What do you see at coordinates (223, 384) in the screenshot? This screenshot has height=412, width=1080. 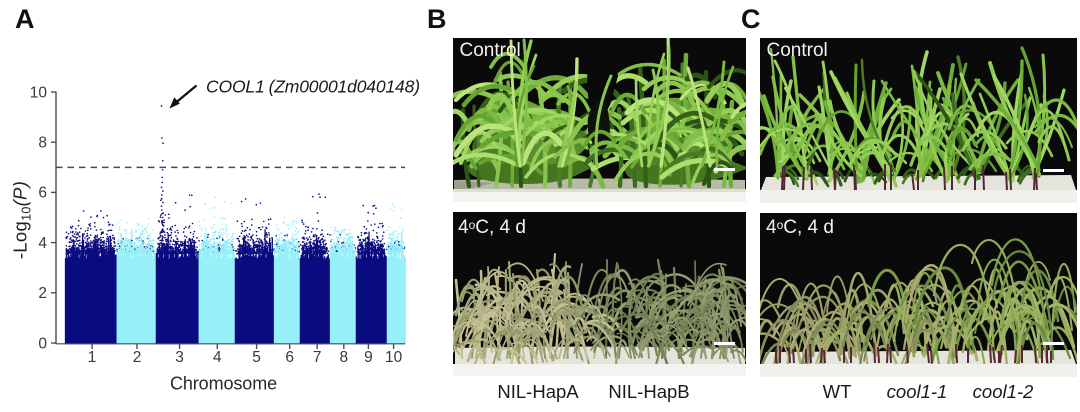 I see `svg-text: Chromosome` at bounding box center [223, 384].